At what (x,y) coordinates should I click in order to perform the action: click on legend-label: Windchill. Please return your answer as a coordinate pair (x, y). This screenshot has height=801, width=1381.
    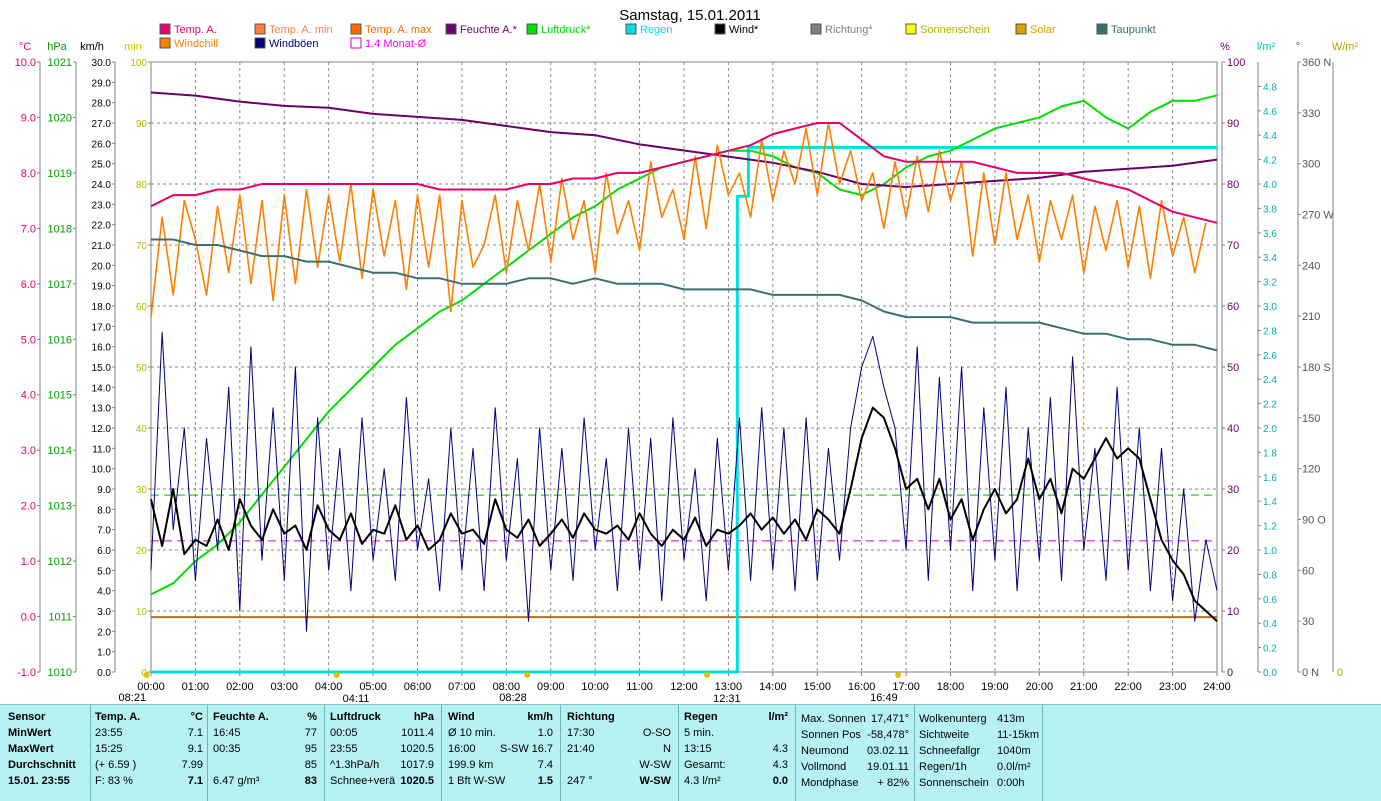
    Looking at the image, I should click on (196, 44).